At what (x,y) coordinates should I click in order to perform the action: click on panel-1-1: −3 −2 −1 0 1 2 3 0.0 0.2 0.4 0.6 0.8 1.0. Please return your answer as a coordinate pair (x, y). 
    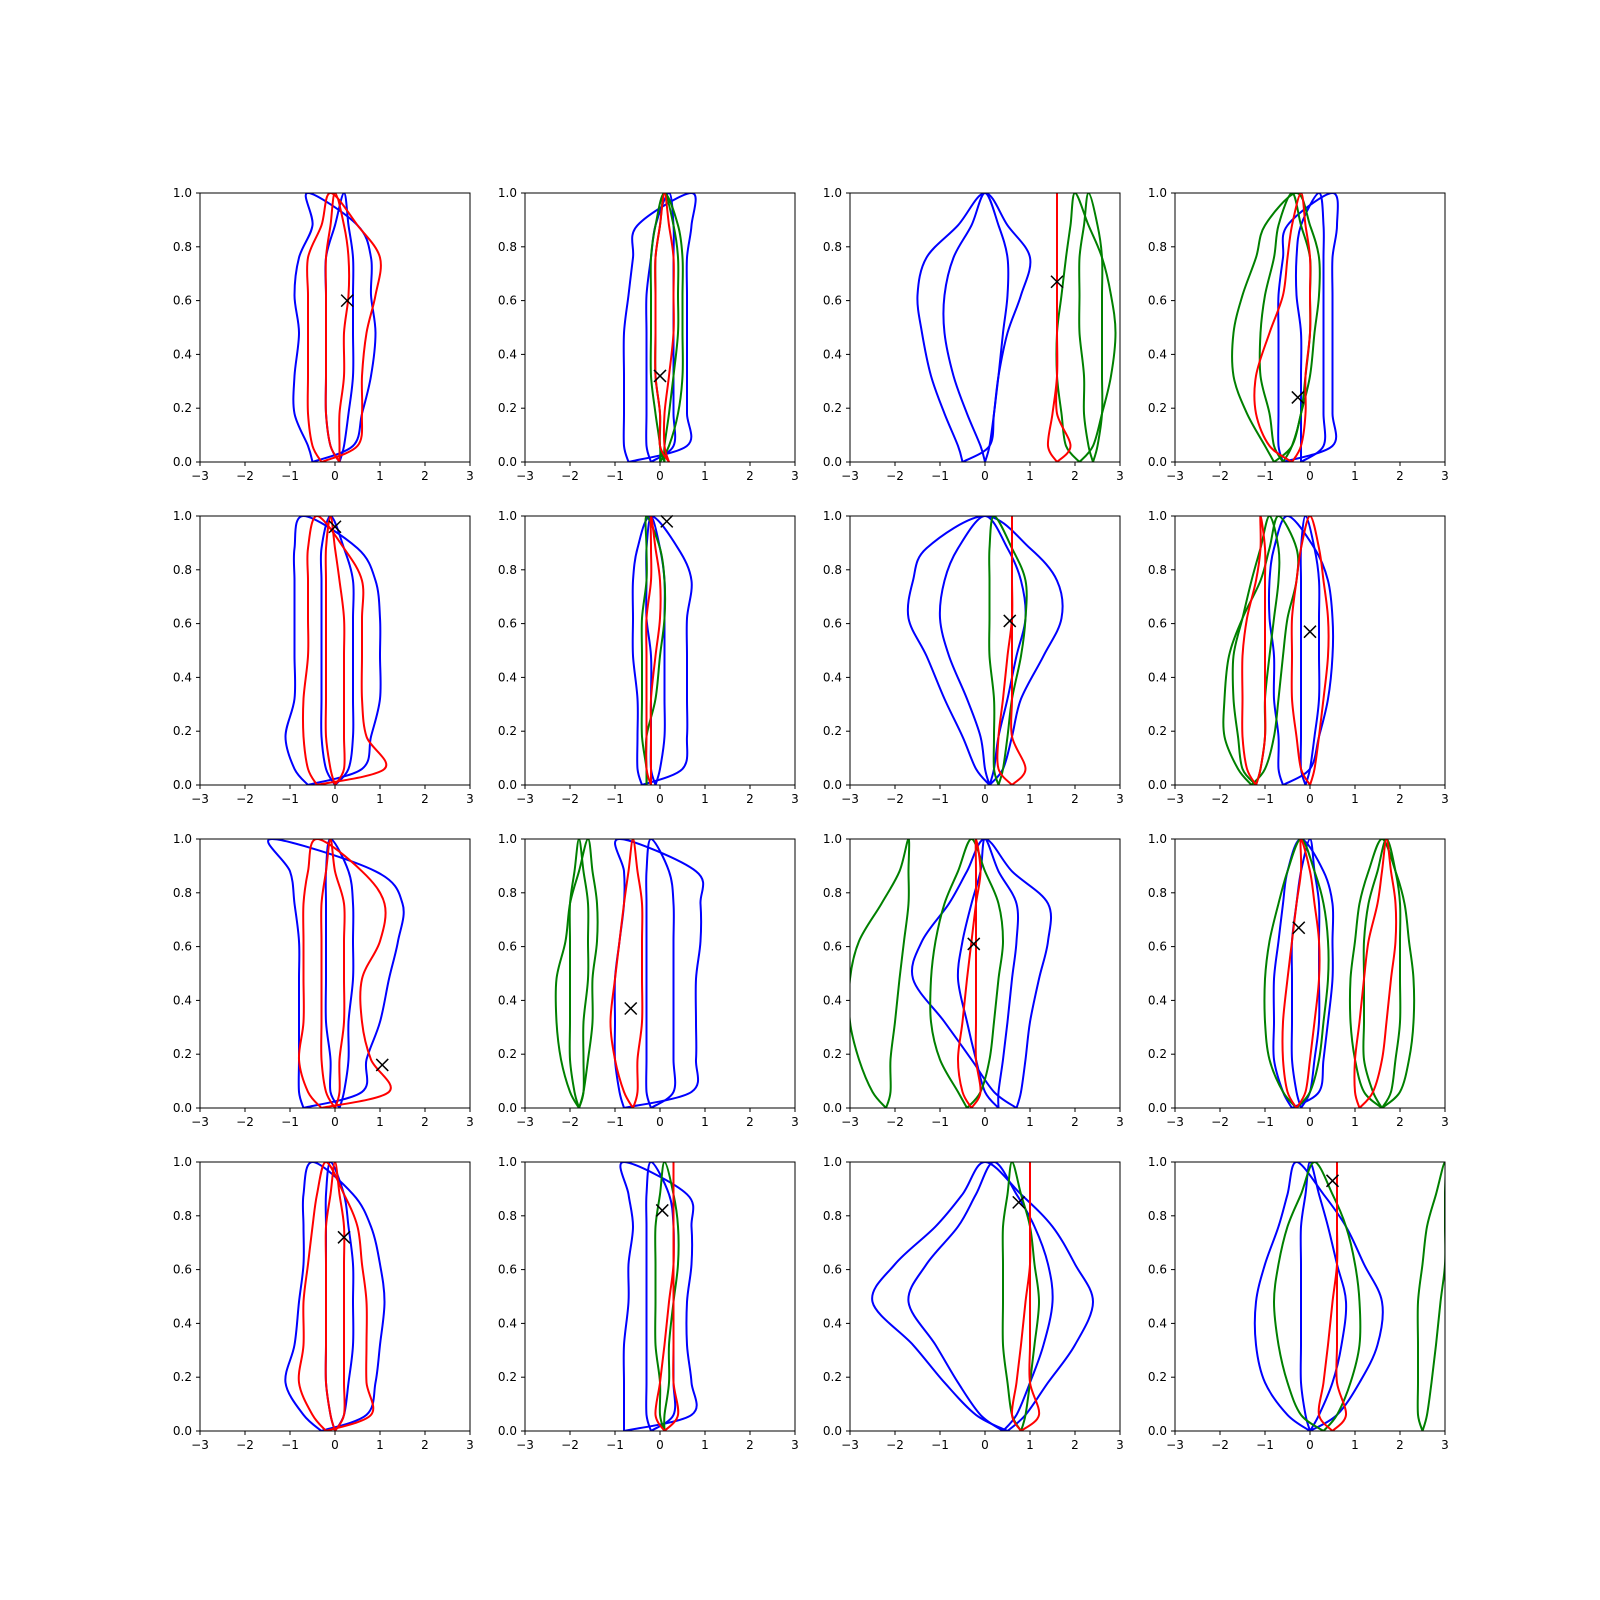
    Looking at the image, I should click on (323, 334).